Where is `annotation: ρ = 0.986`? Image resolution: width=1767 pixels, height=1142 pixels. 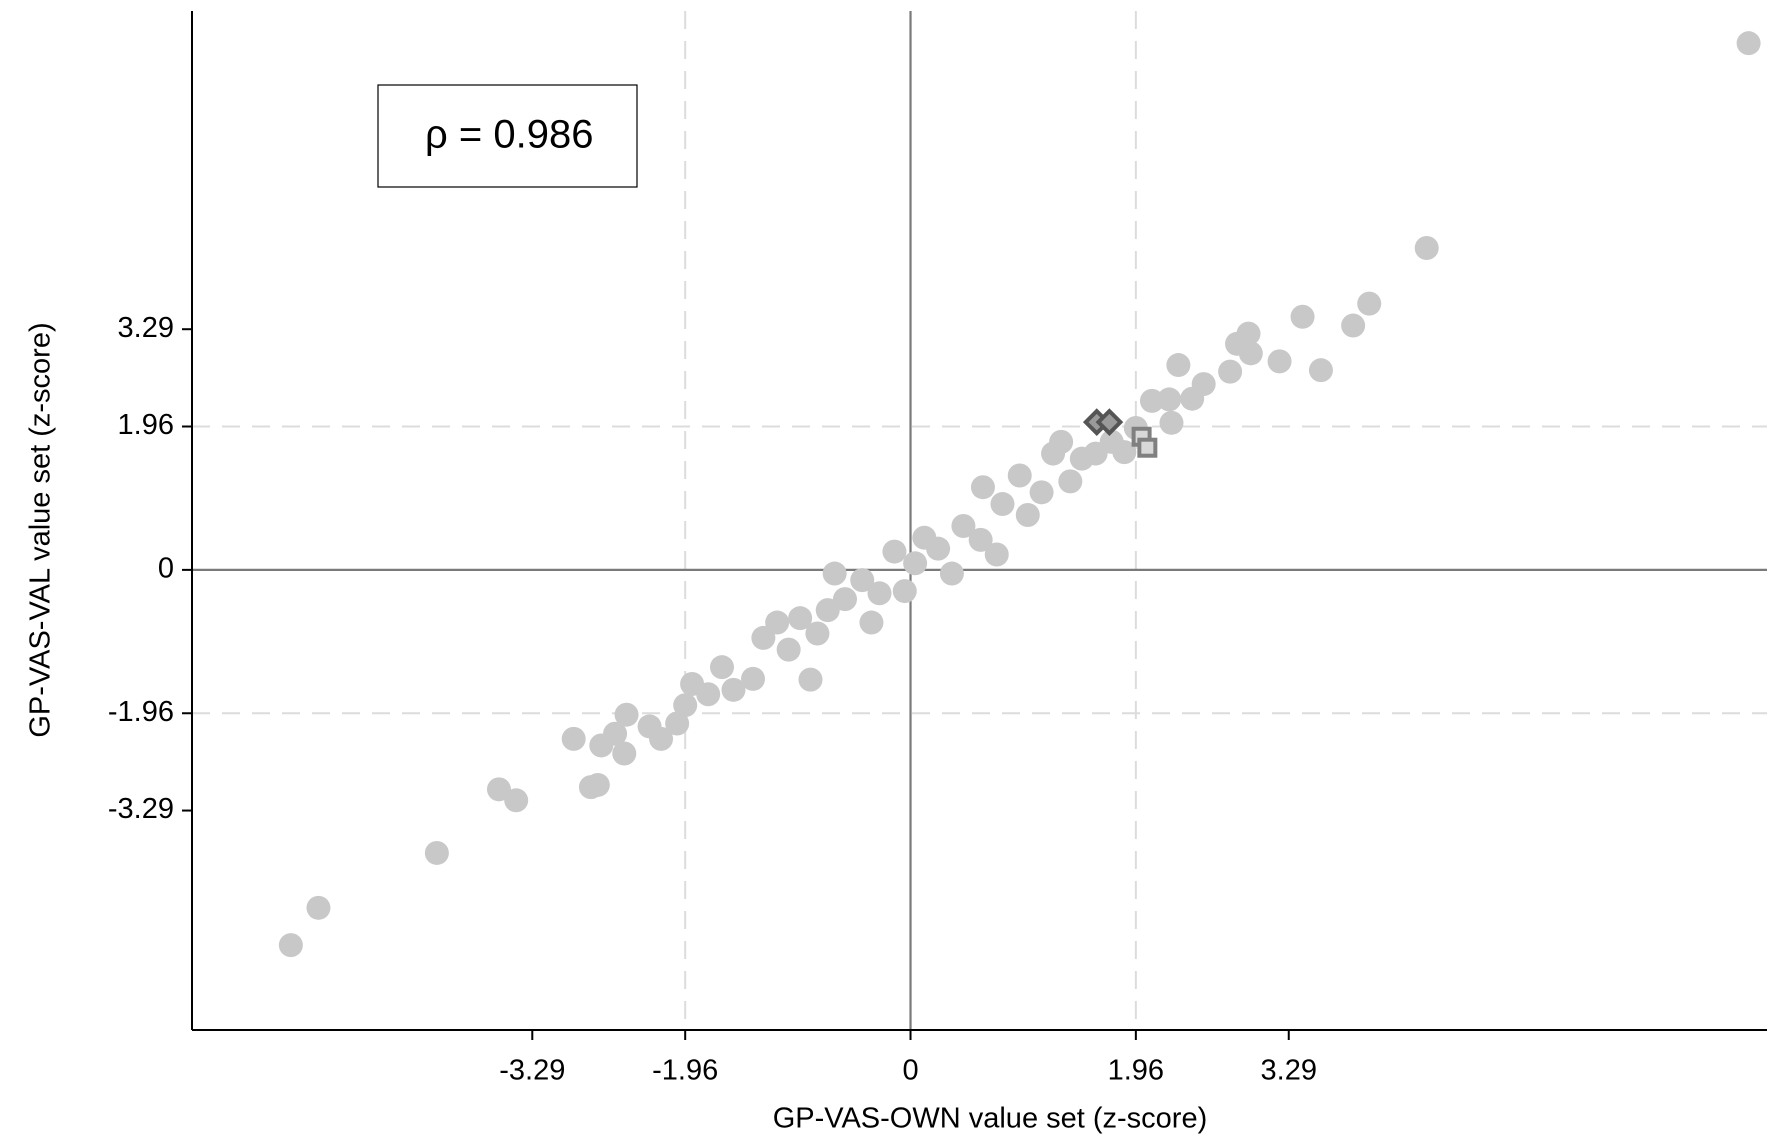
annotation: ρ = 0.986 is located at coordinates (509, 135).